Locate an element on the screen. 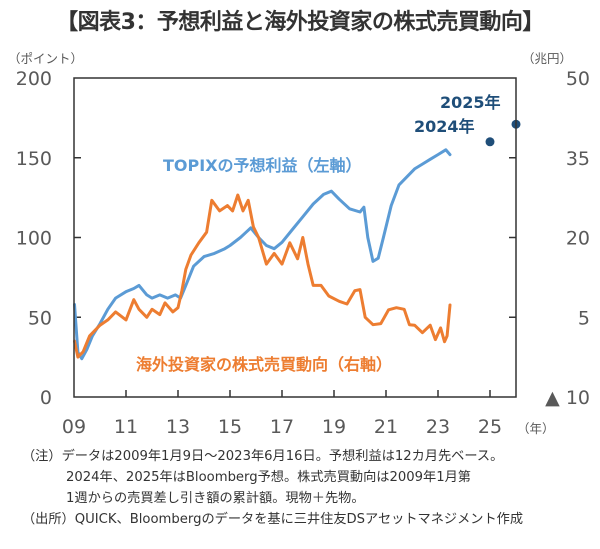  topix-series-label: TOPIXの予想利益（左軸） is located at coordinates (262, 165).